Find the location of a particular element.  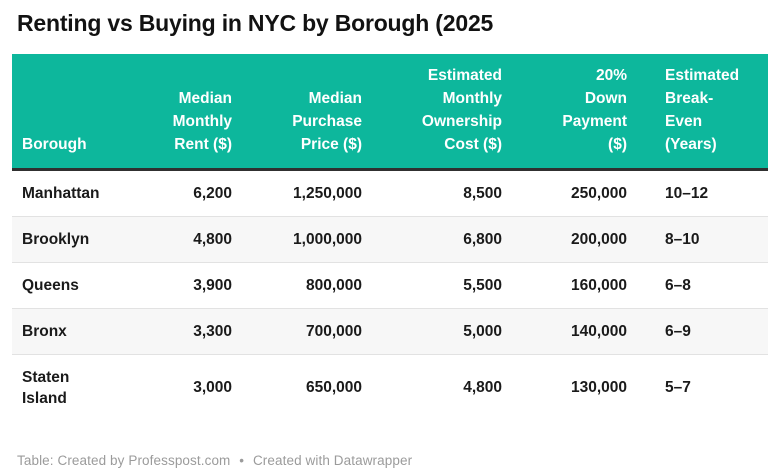

cell-rent: 3,300 is located at coordinates (182, 331).